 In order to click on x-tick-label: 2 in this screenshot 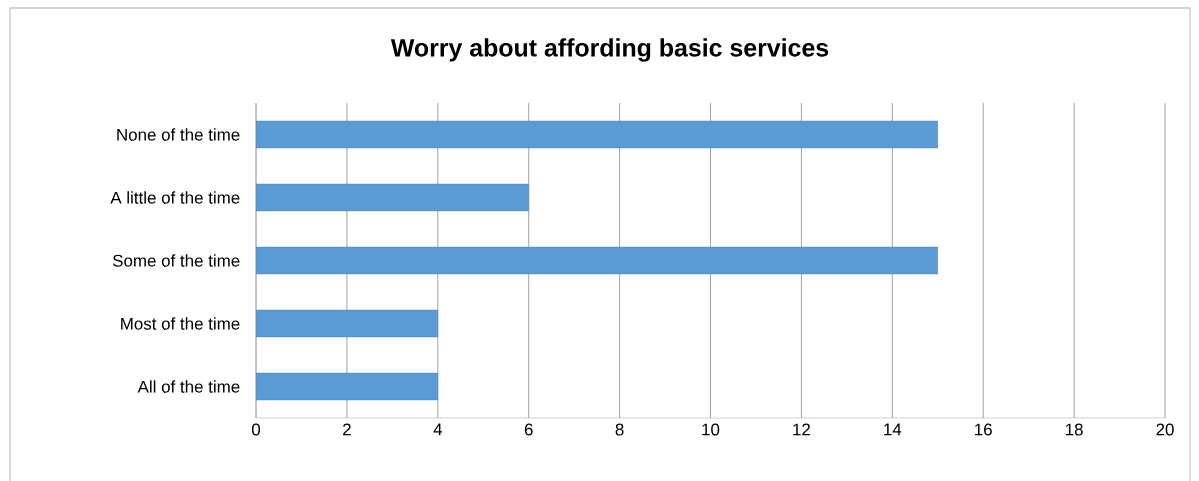, I will do `click(347, 429)`.